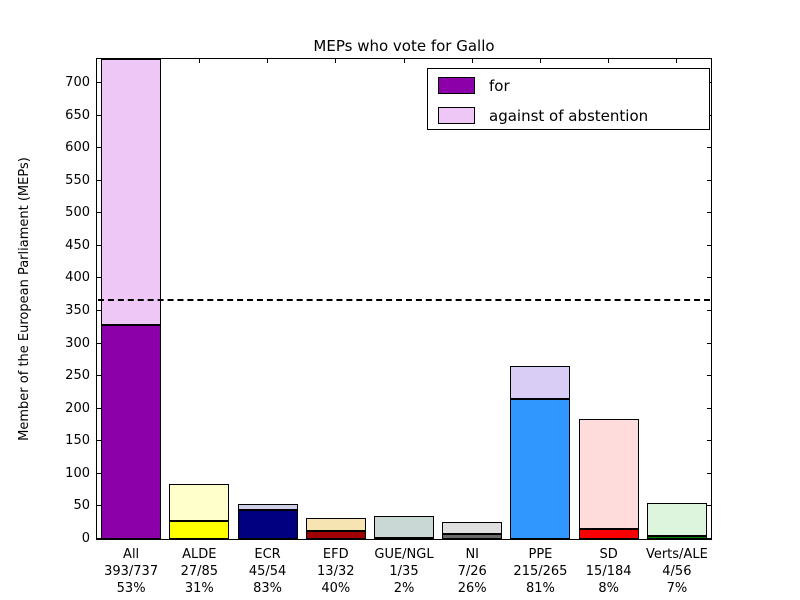 This screenshot has height=600, width=800. I want to click on legend-entry-for: for, so click(568, 85).